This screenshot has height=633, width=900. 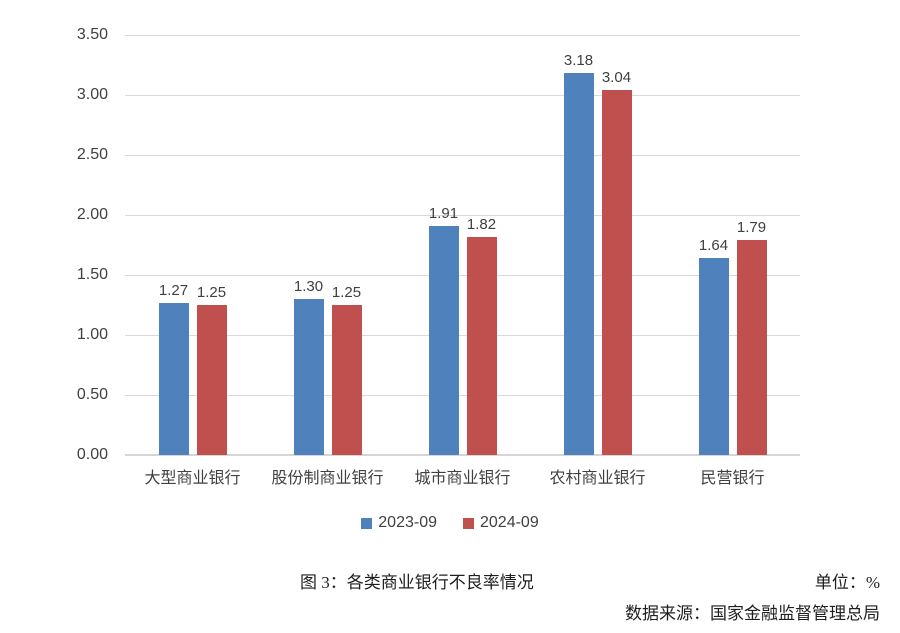 What do you see at coordinates (752, 613) in the screenshot?
I see `caption-source: 数据来源：国家金融监督管理总局` at bounding box center [752, 613].